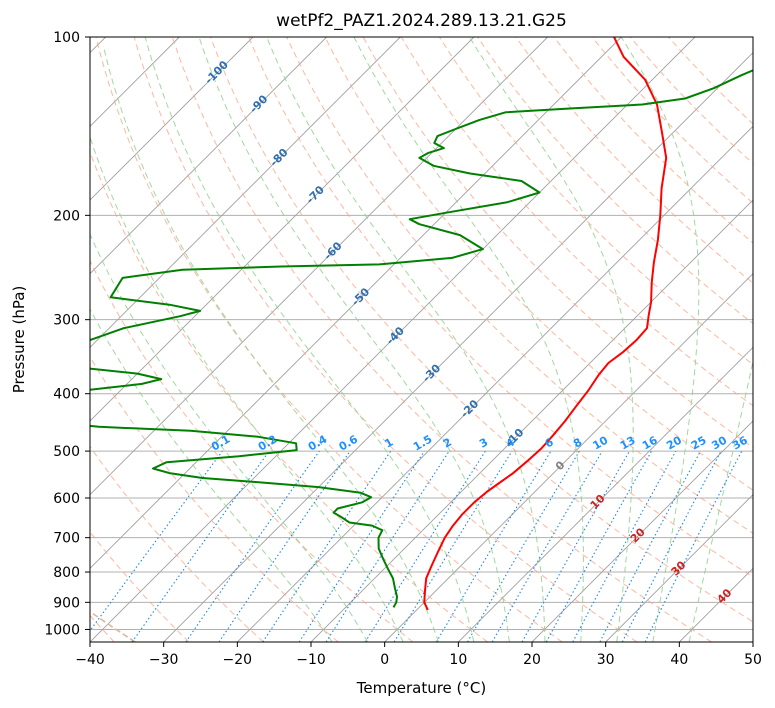 This screenshot has width=775, height=708. Describe the element at coordinates (532, 660) in the screenshot. I see `x-tick-label: 20` at that location.